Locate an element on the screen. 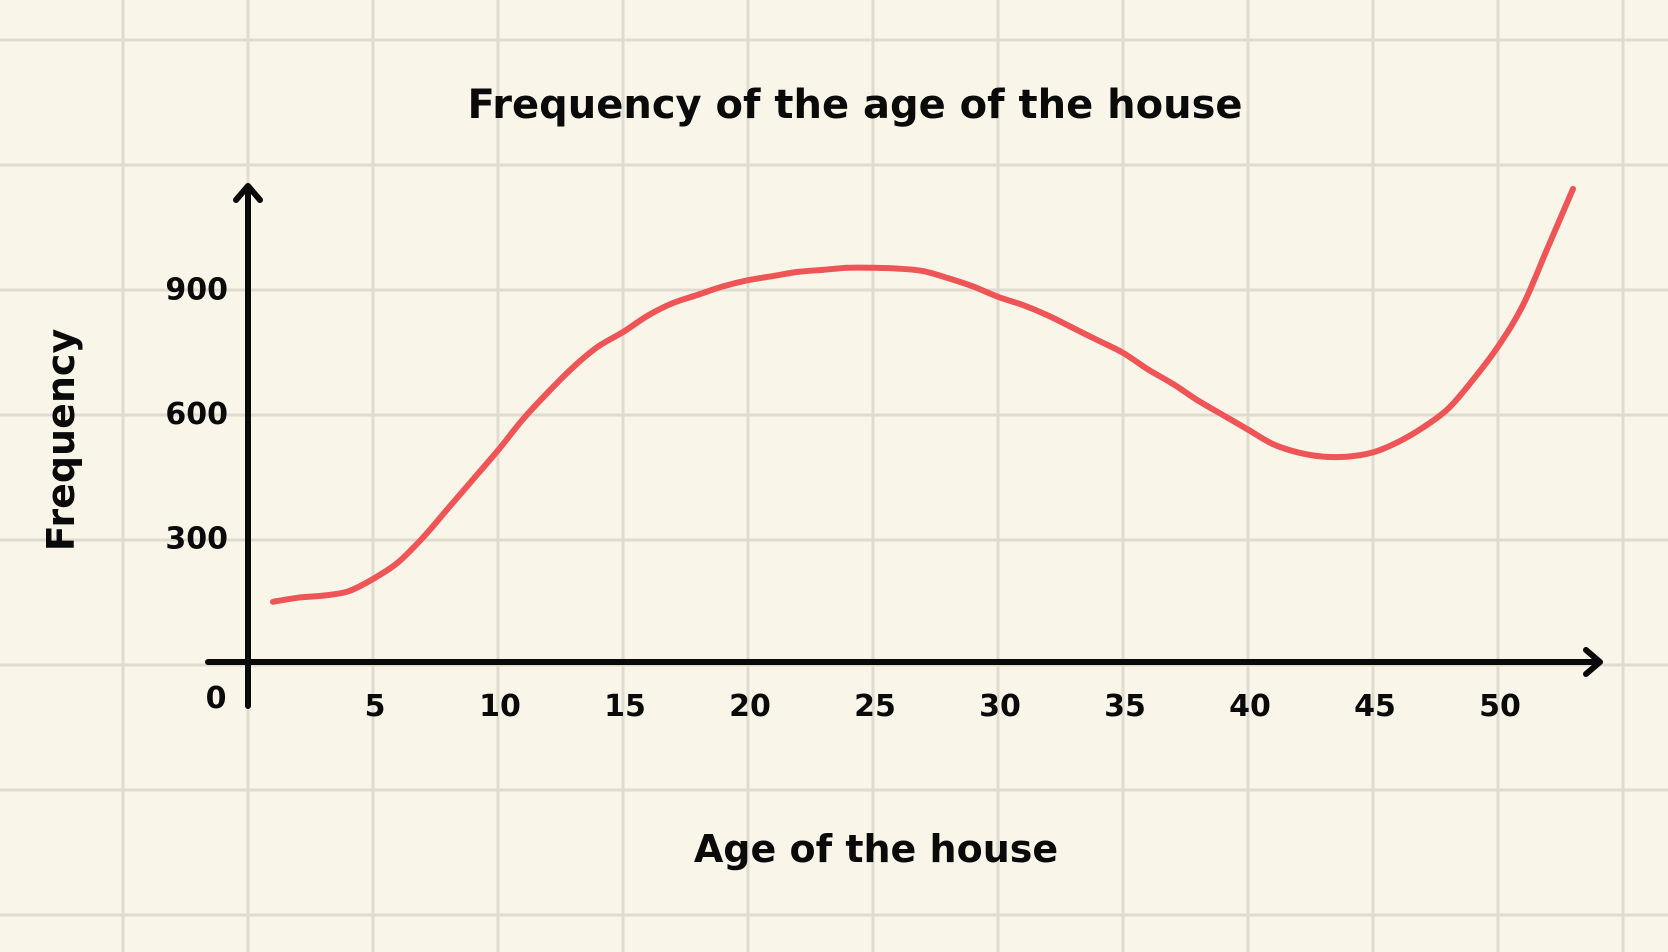 The image size is (1668, 952). x-tick-label: 30 is located at coordinates (1000, 706).